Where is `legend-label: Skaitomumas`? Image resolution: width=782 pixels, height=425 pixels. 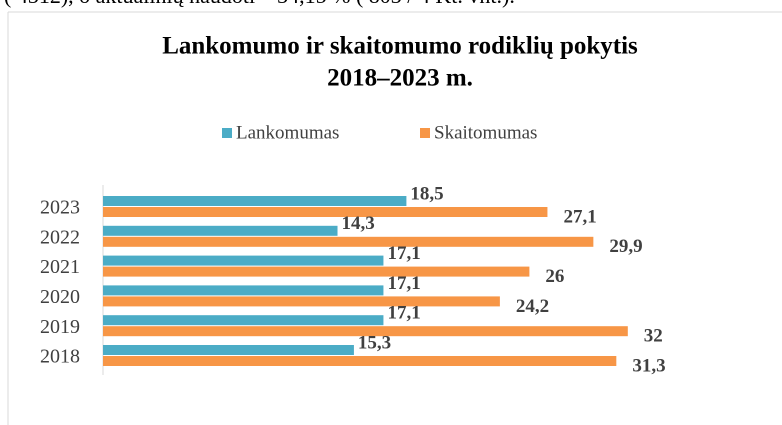
legend-label: Skaitomumas is located at coordinates (485, 132).